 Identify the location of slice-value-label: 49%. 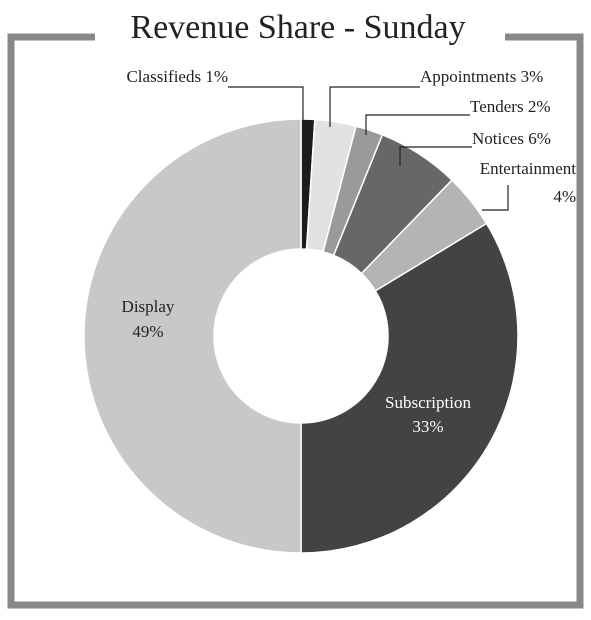
(147, 331).